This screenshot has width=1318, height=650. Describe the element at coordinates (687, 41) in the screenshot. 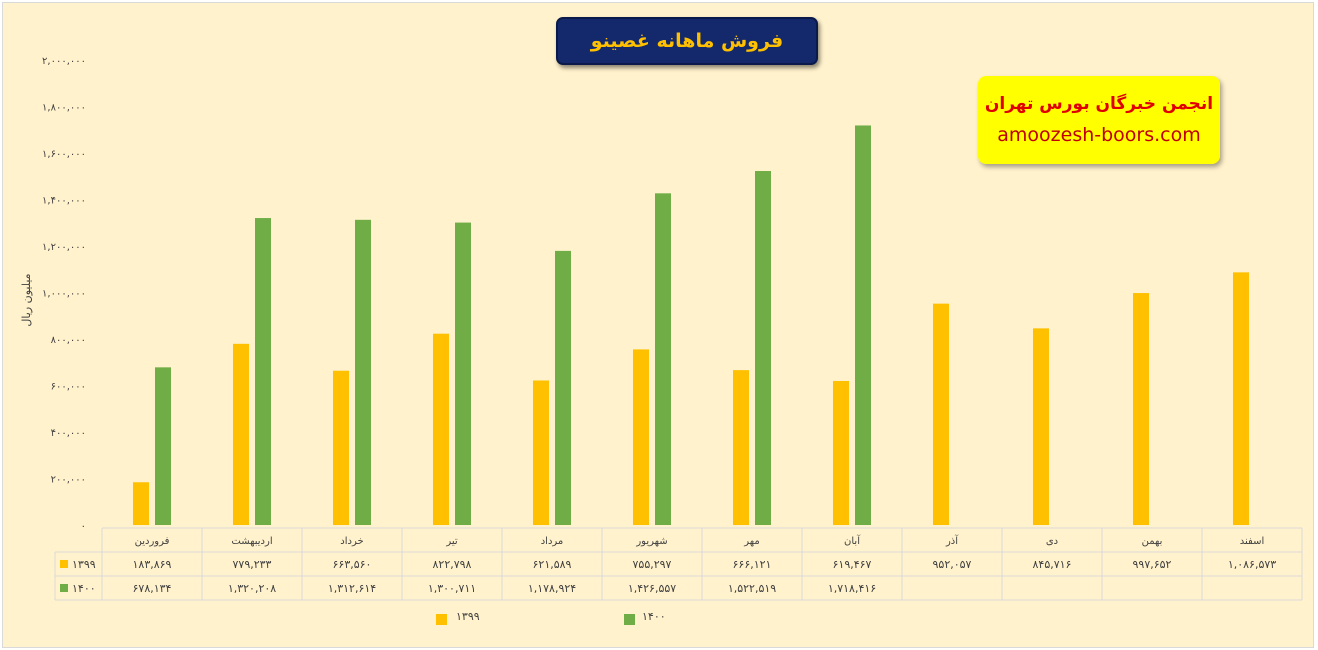

I see `chart-title: فروش ماهانه غصینو` at that location.